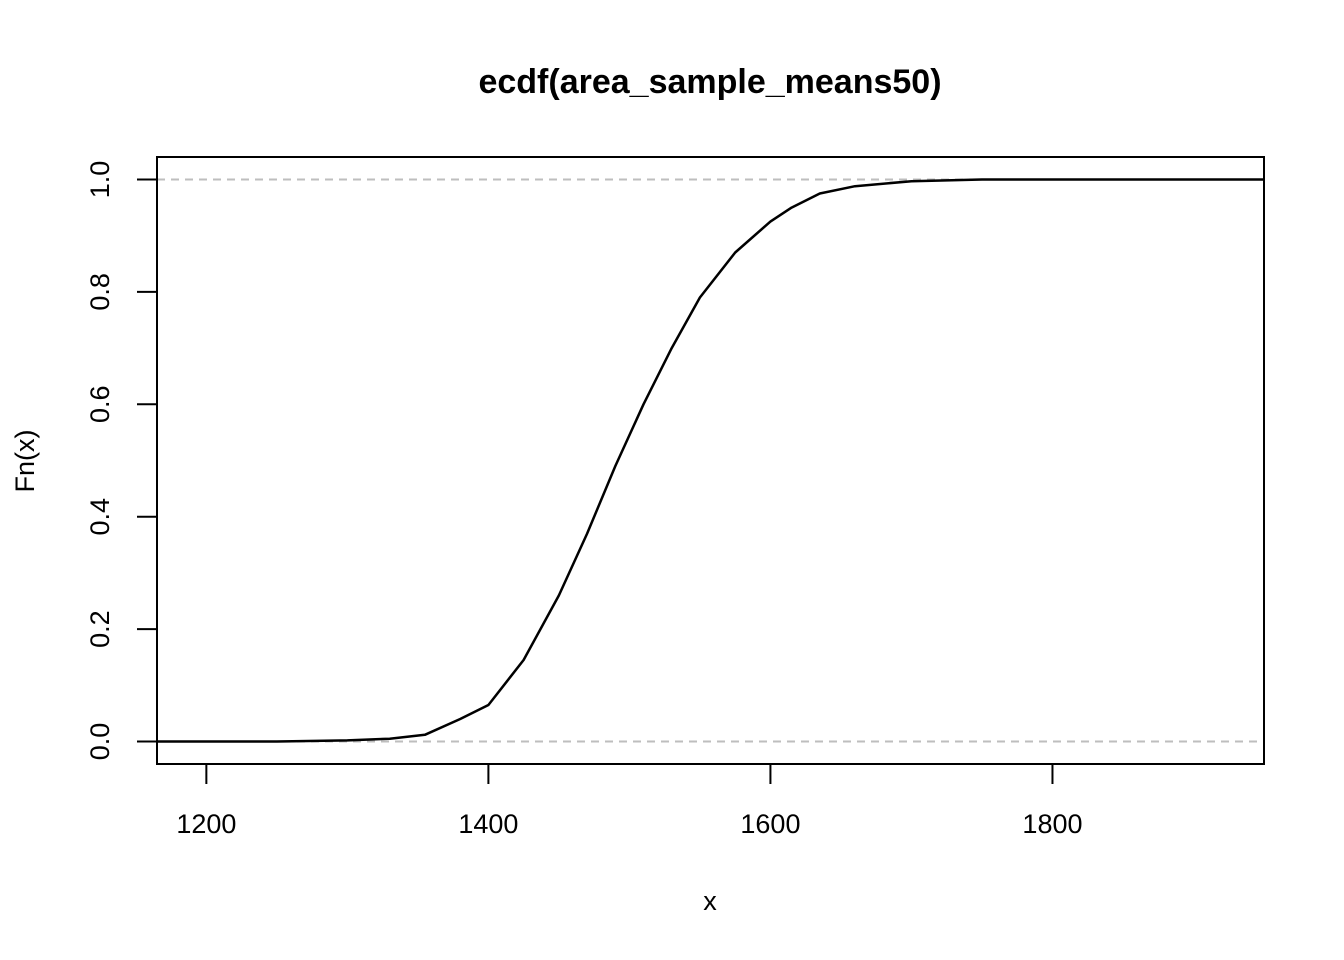 Image resolution: width=1344 pixels, height=960 pixels. I want to click on y-axis-label: Fn(x), so click(25, 461).